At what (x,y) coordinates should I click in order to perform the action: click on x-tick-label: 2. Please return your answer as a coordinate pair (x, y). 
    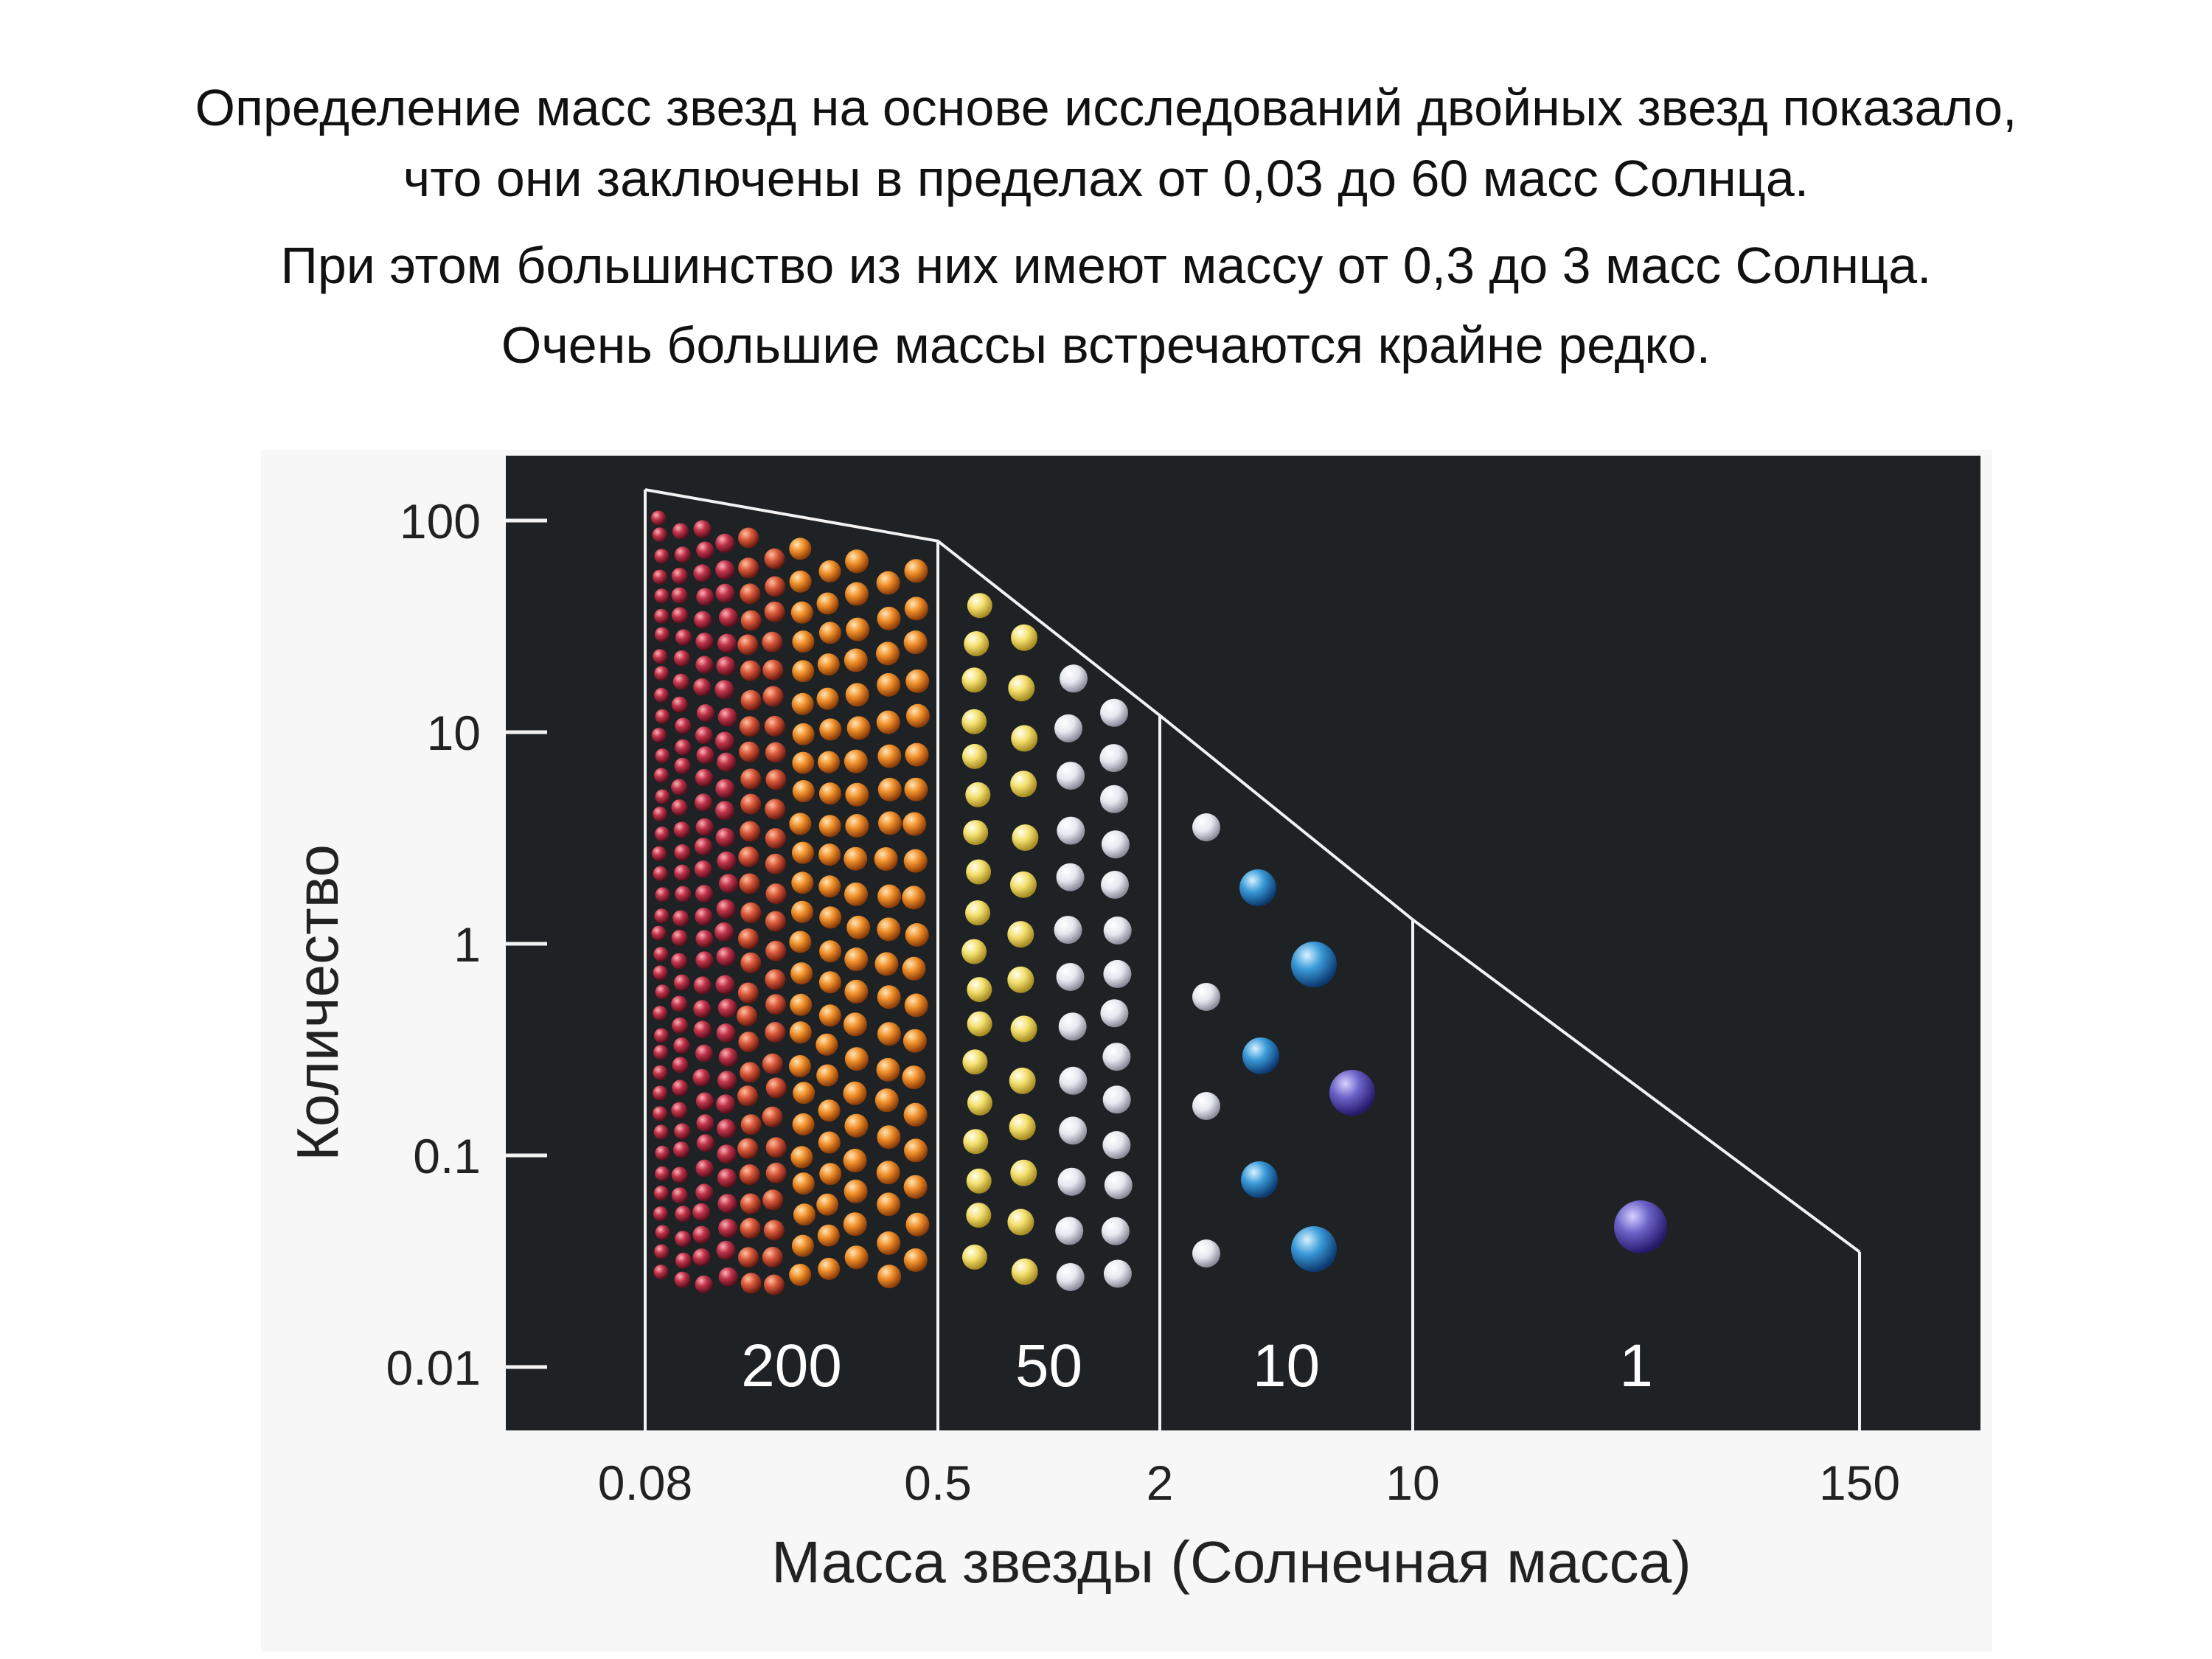
    Looking at the image, I should click on (1160, 1482).